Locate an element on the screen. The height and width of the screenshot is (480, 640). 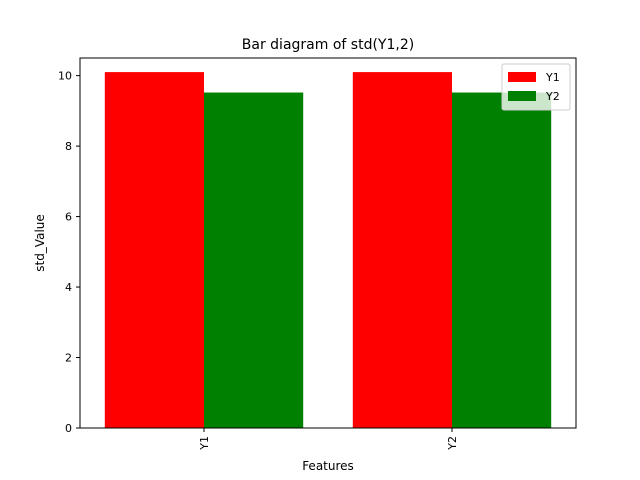
y-tick-label: 10 is located at coordinates (65, 76).